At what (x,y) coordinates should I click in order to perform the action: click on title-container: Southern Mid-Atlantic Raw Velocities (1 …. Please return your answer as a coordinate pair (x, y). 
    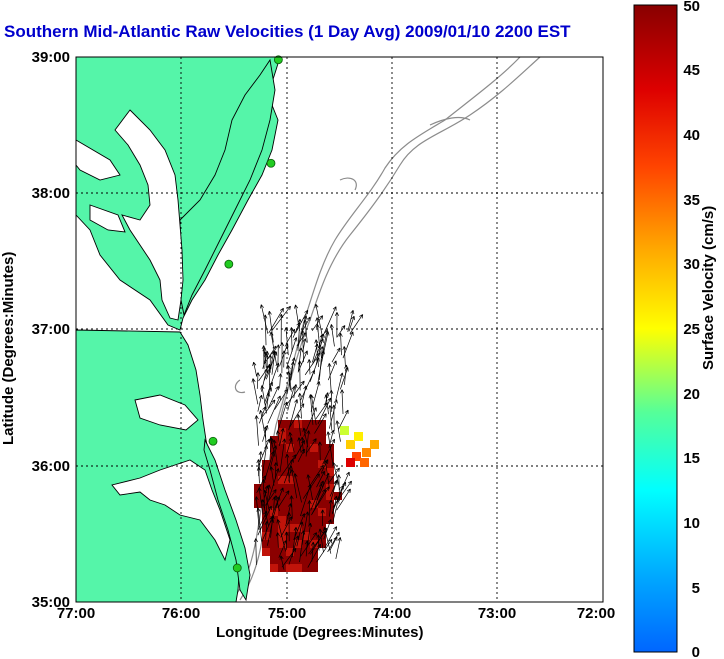
    Looking at the image, I should click on (317, 25).